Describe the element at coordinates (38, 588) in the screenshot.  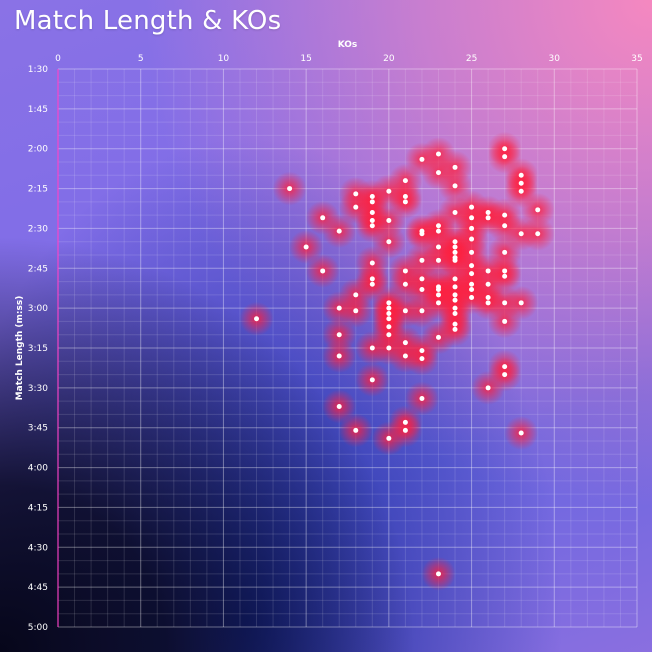
I see `y-tick-label: 4:45` at that location.